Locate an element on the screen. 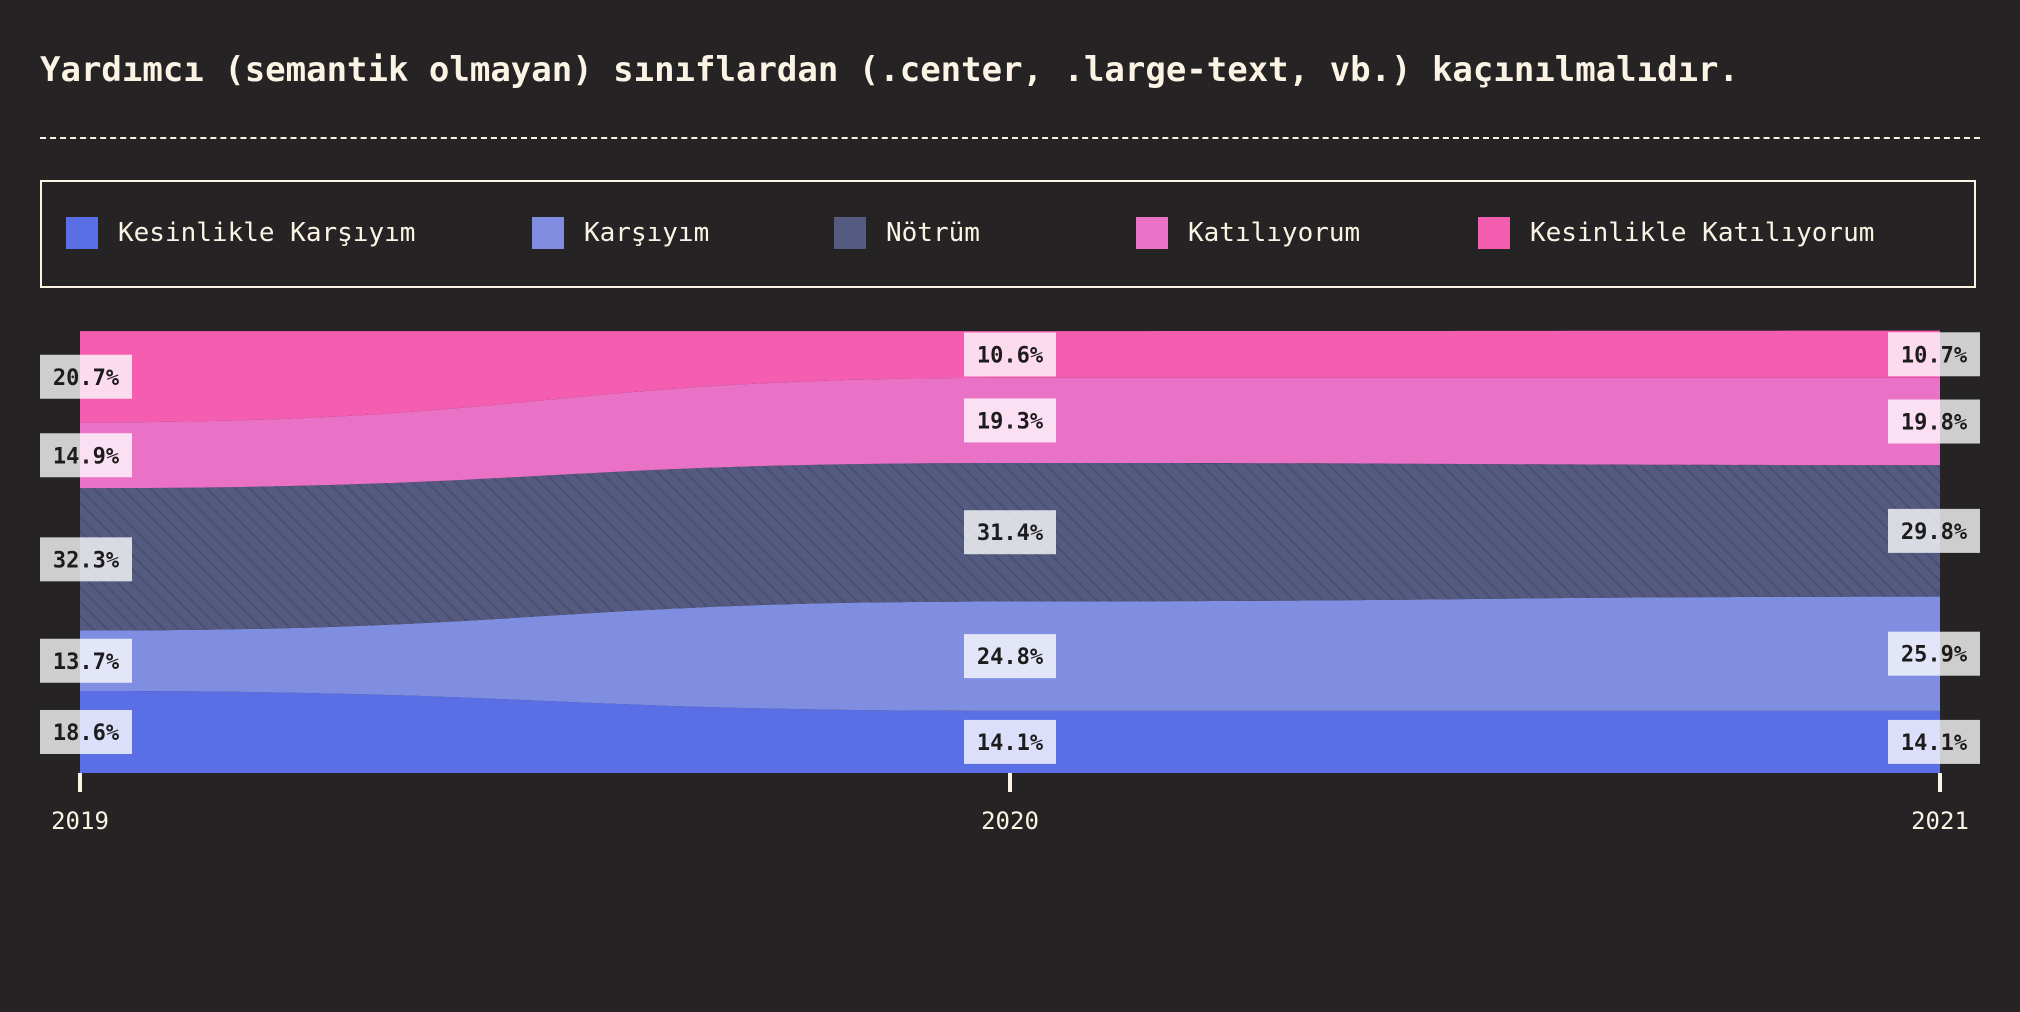 The width and height of the screenshot is (2020, 1012). data-label: 31.4% is located at coordinates (1010, 532).